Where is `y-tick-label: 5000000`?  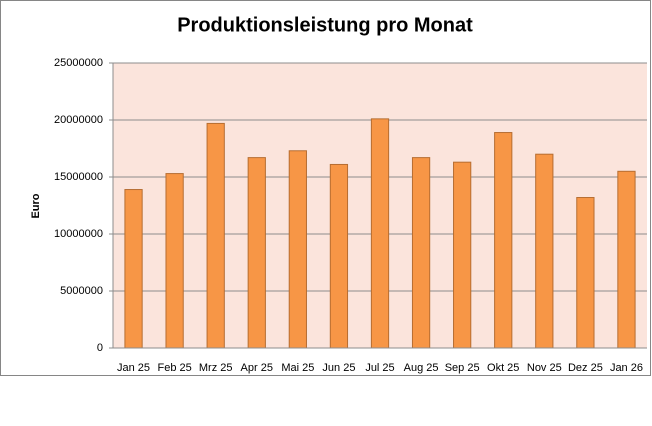
y-tick-label: 5000000 is located at coordinates (81, 291).